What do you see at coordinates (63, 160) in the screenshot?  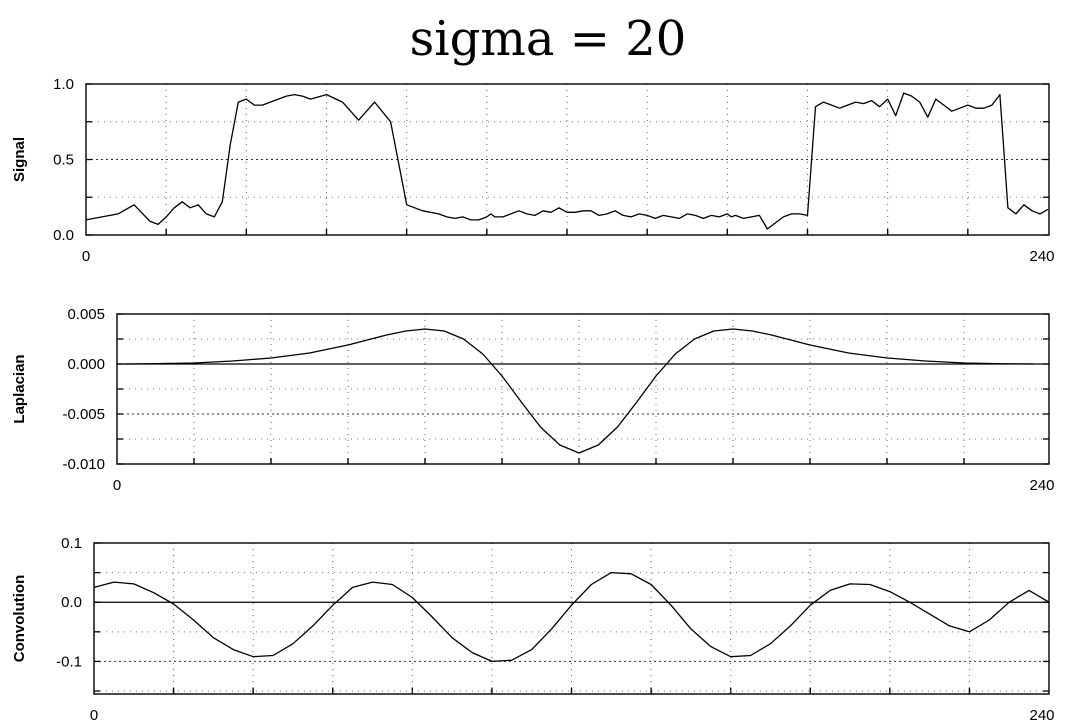 I see `y-tick-label: 0.5` at bounding box center [63, 160].